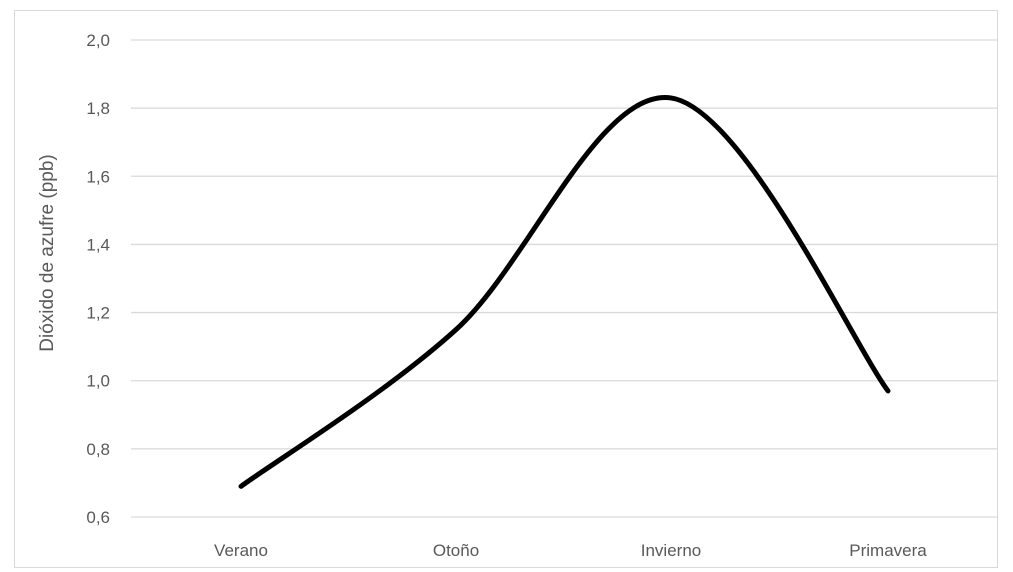 The height and width of the screenshot is (572, 1013). I want to click on y-tick-labels: 0,6 0,8 1,0 1,2 1,4 1,6 1,8 2,0, so click(98, 279).